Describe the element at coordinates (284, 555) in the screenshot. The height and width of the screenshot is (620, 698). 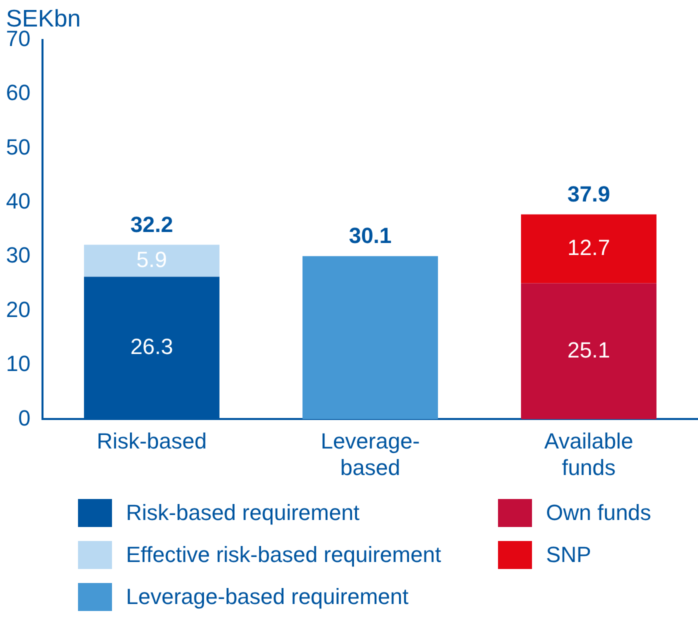
I see `legend-label: Effective risk-based requirement` at that location.